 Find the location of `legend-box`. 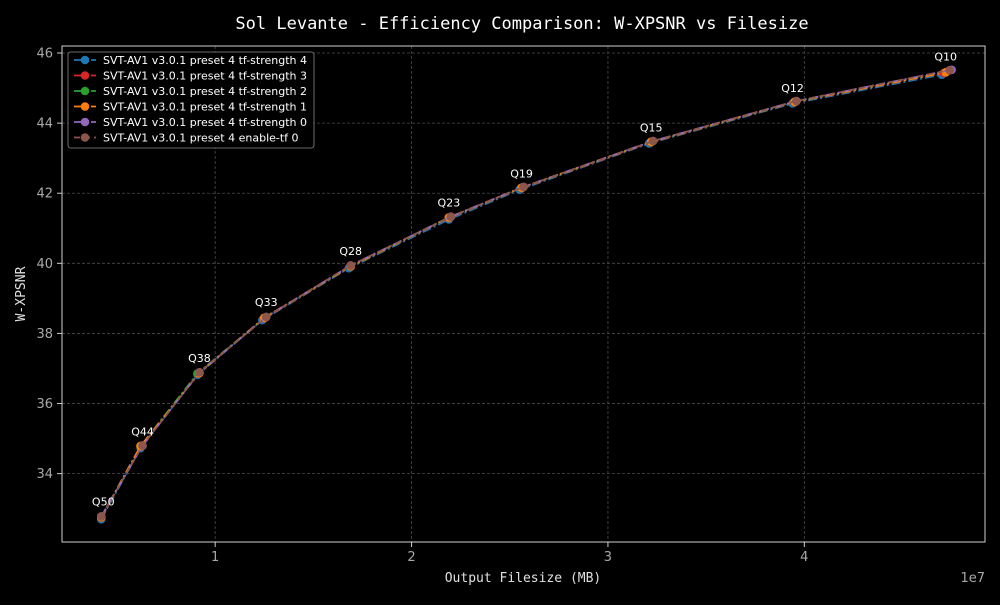

legend-box is located at coordinates (191, 100).